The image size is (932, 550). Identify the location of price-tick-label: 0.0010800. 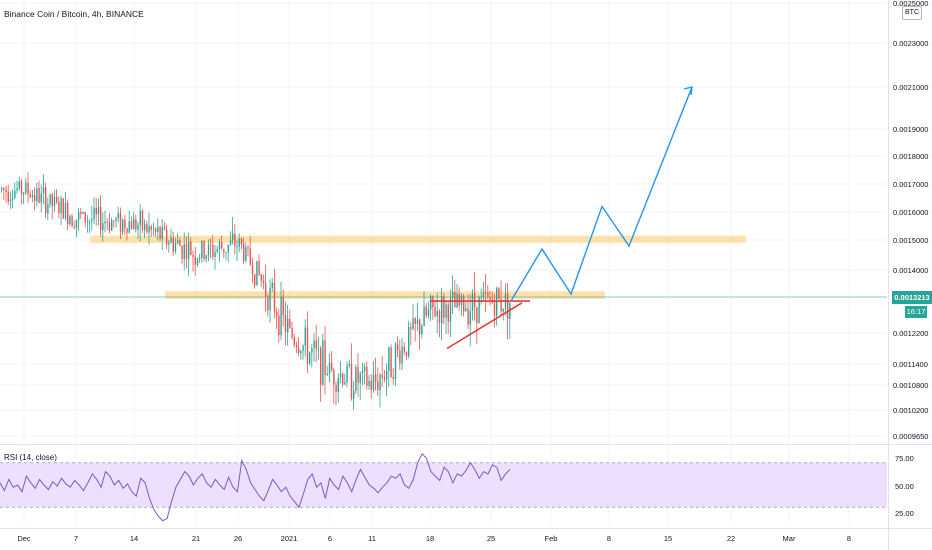
(910, 385).